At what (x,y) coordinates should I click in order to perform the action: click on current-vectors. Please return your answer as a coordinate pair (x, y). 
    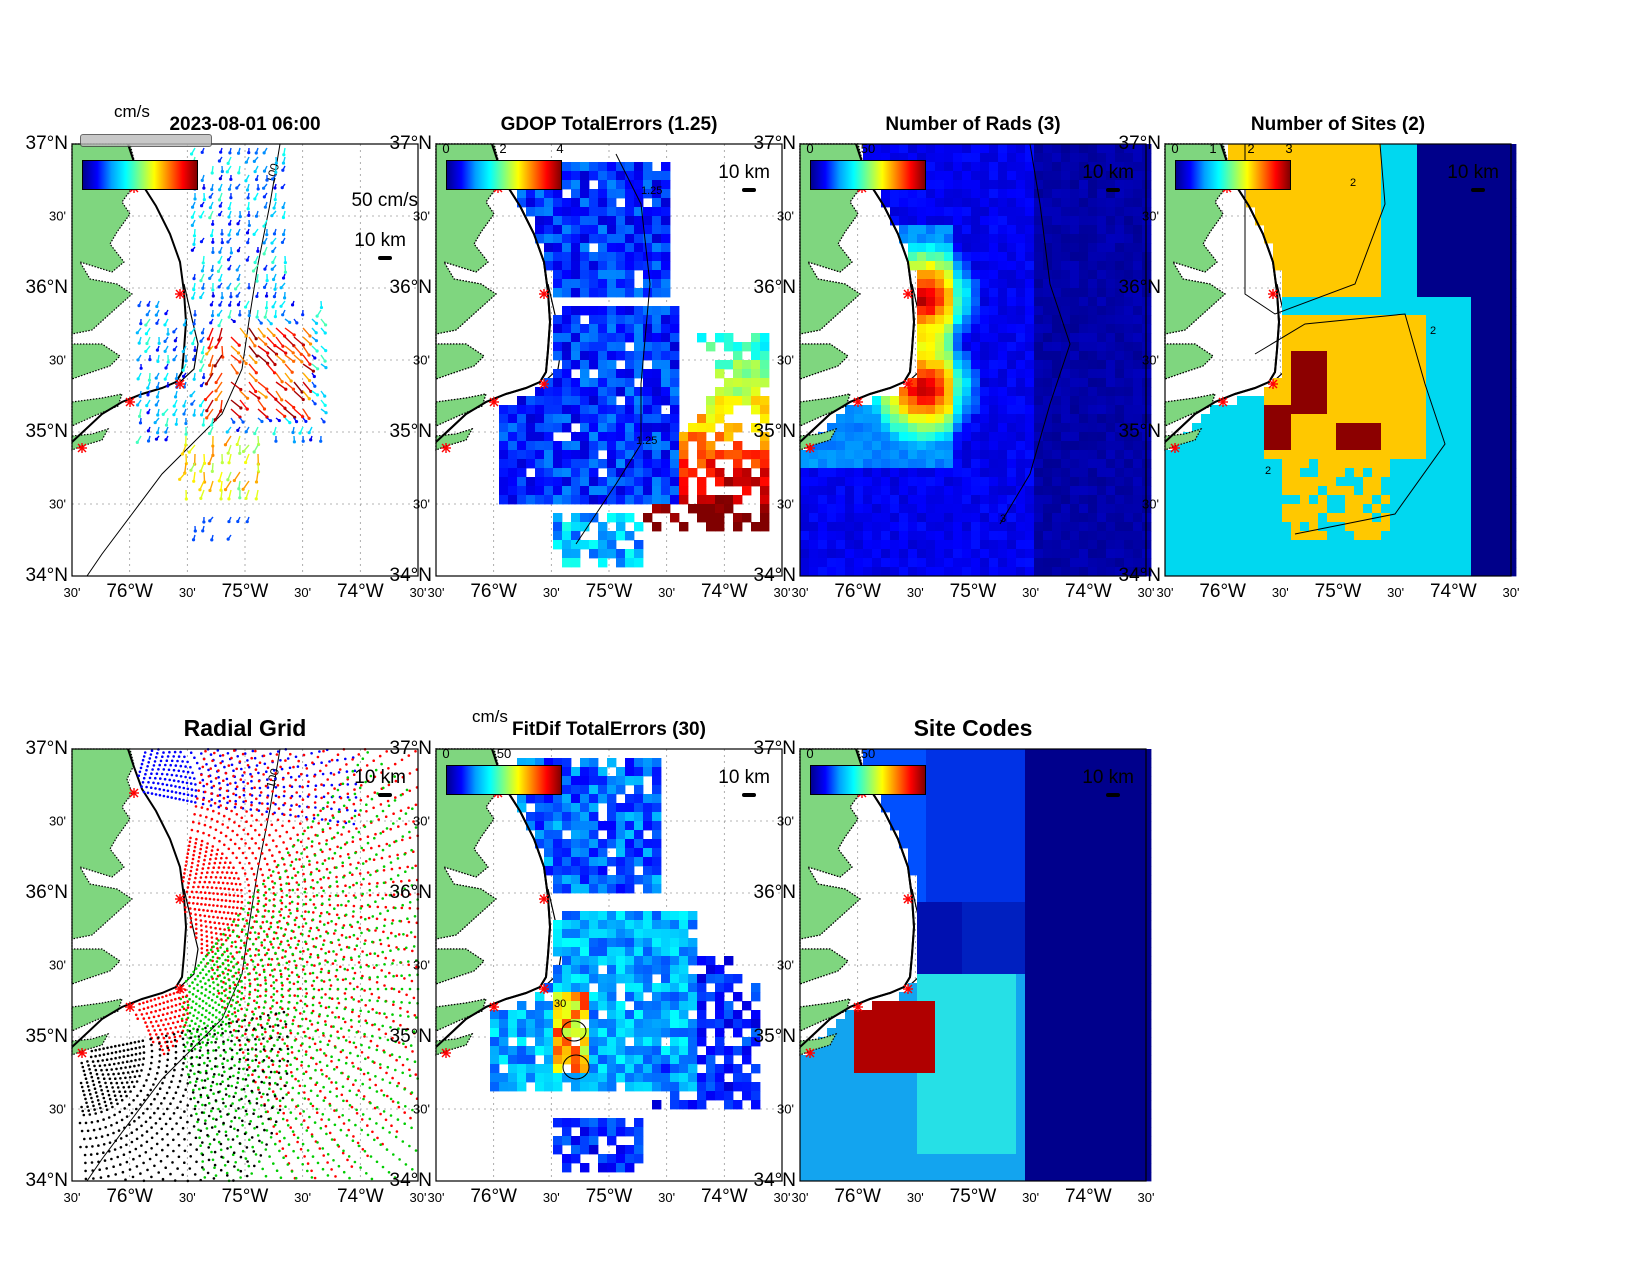
    Looking at the image, I should click on (231, 344).